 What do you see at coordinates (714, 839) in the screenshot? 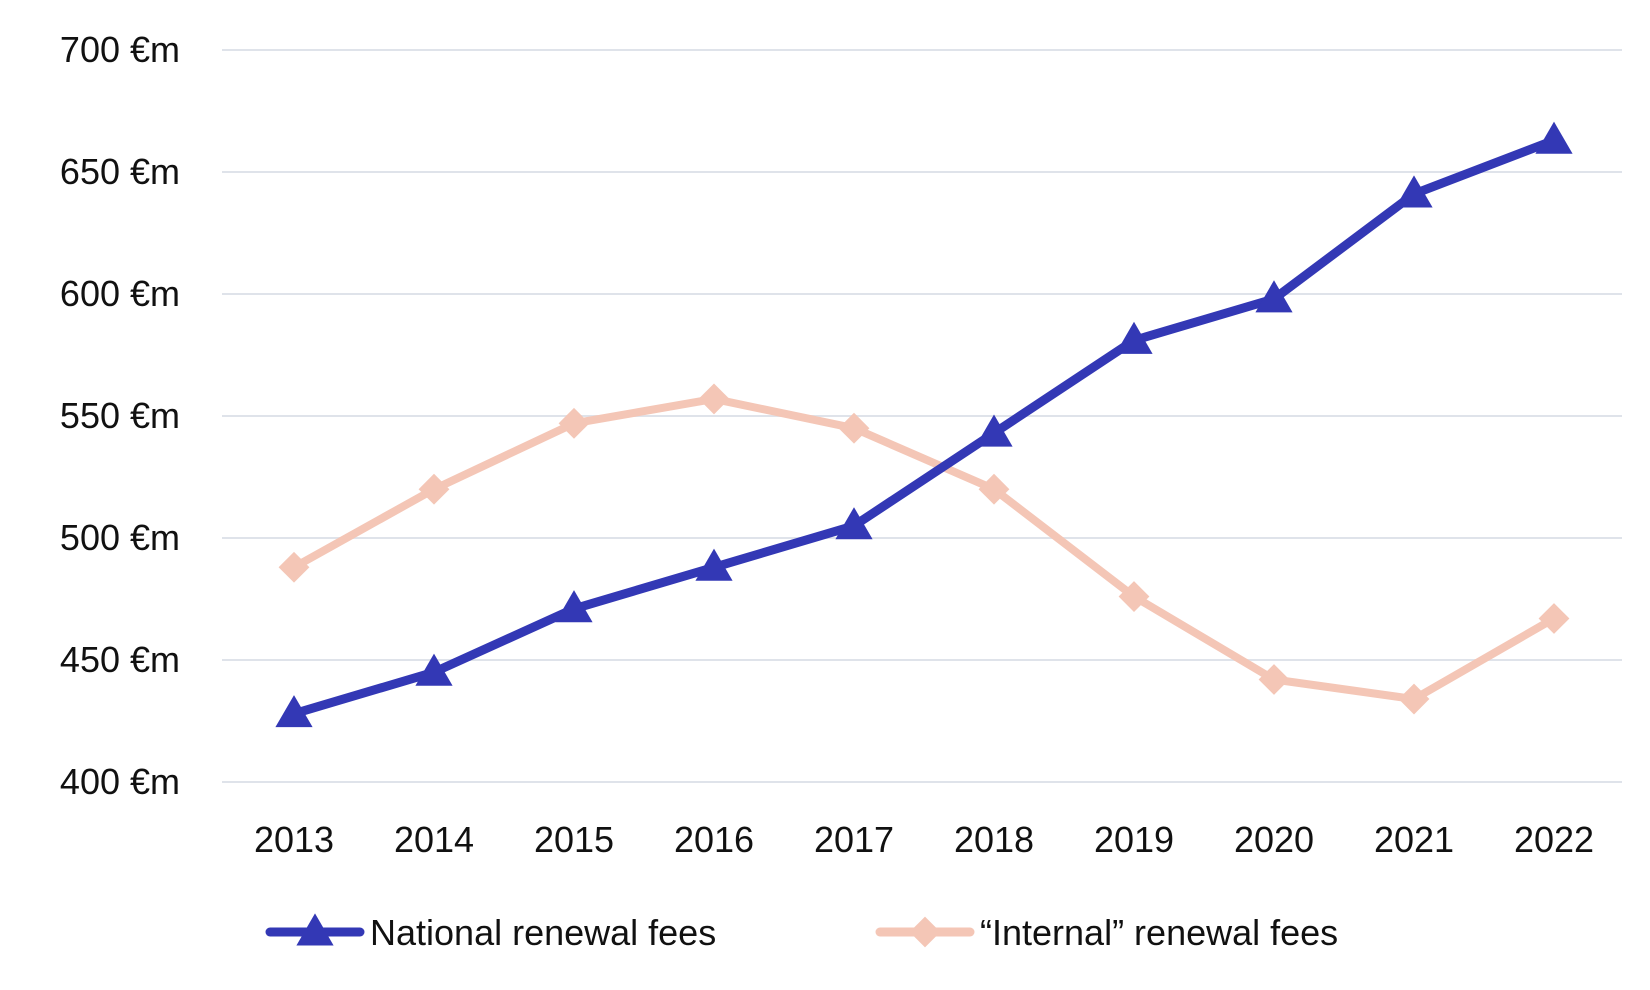
I see `x-tick-label: 2016` at bounding box center [714, 839].